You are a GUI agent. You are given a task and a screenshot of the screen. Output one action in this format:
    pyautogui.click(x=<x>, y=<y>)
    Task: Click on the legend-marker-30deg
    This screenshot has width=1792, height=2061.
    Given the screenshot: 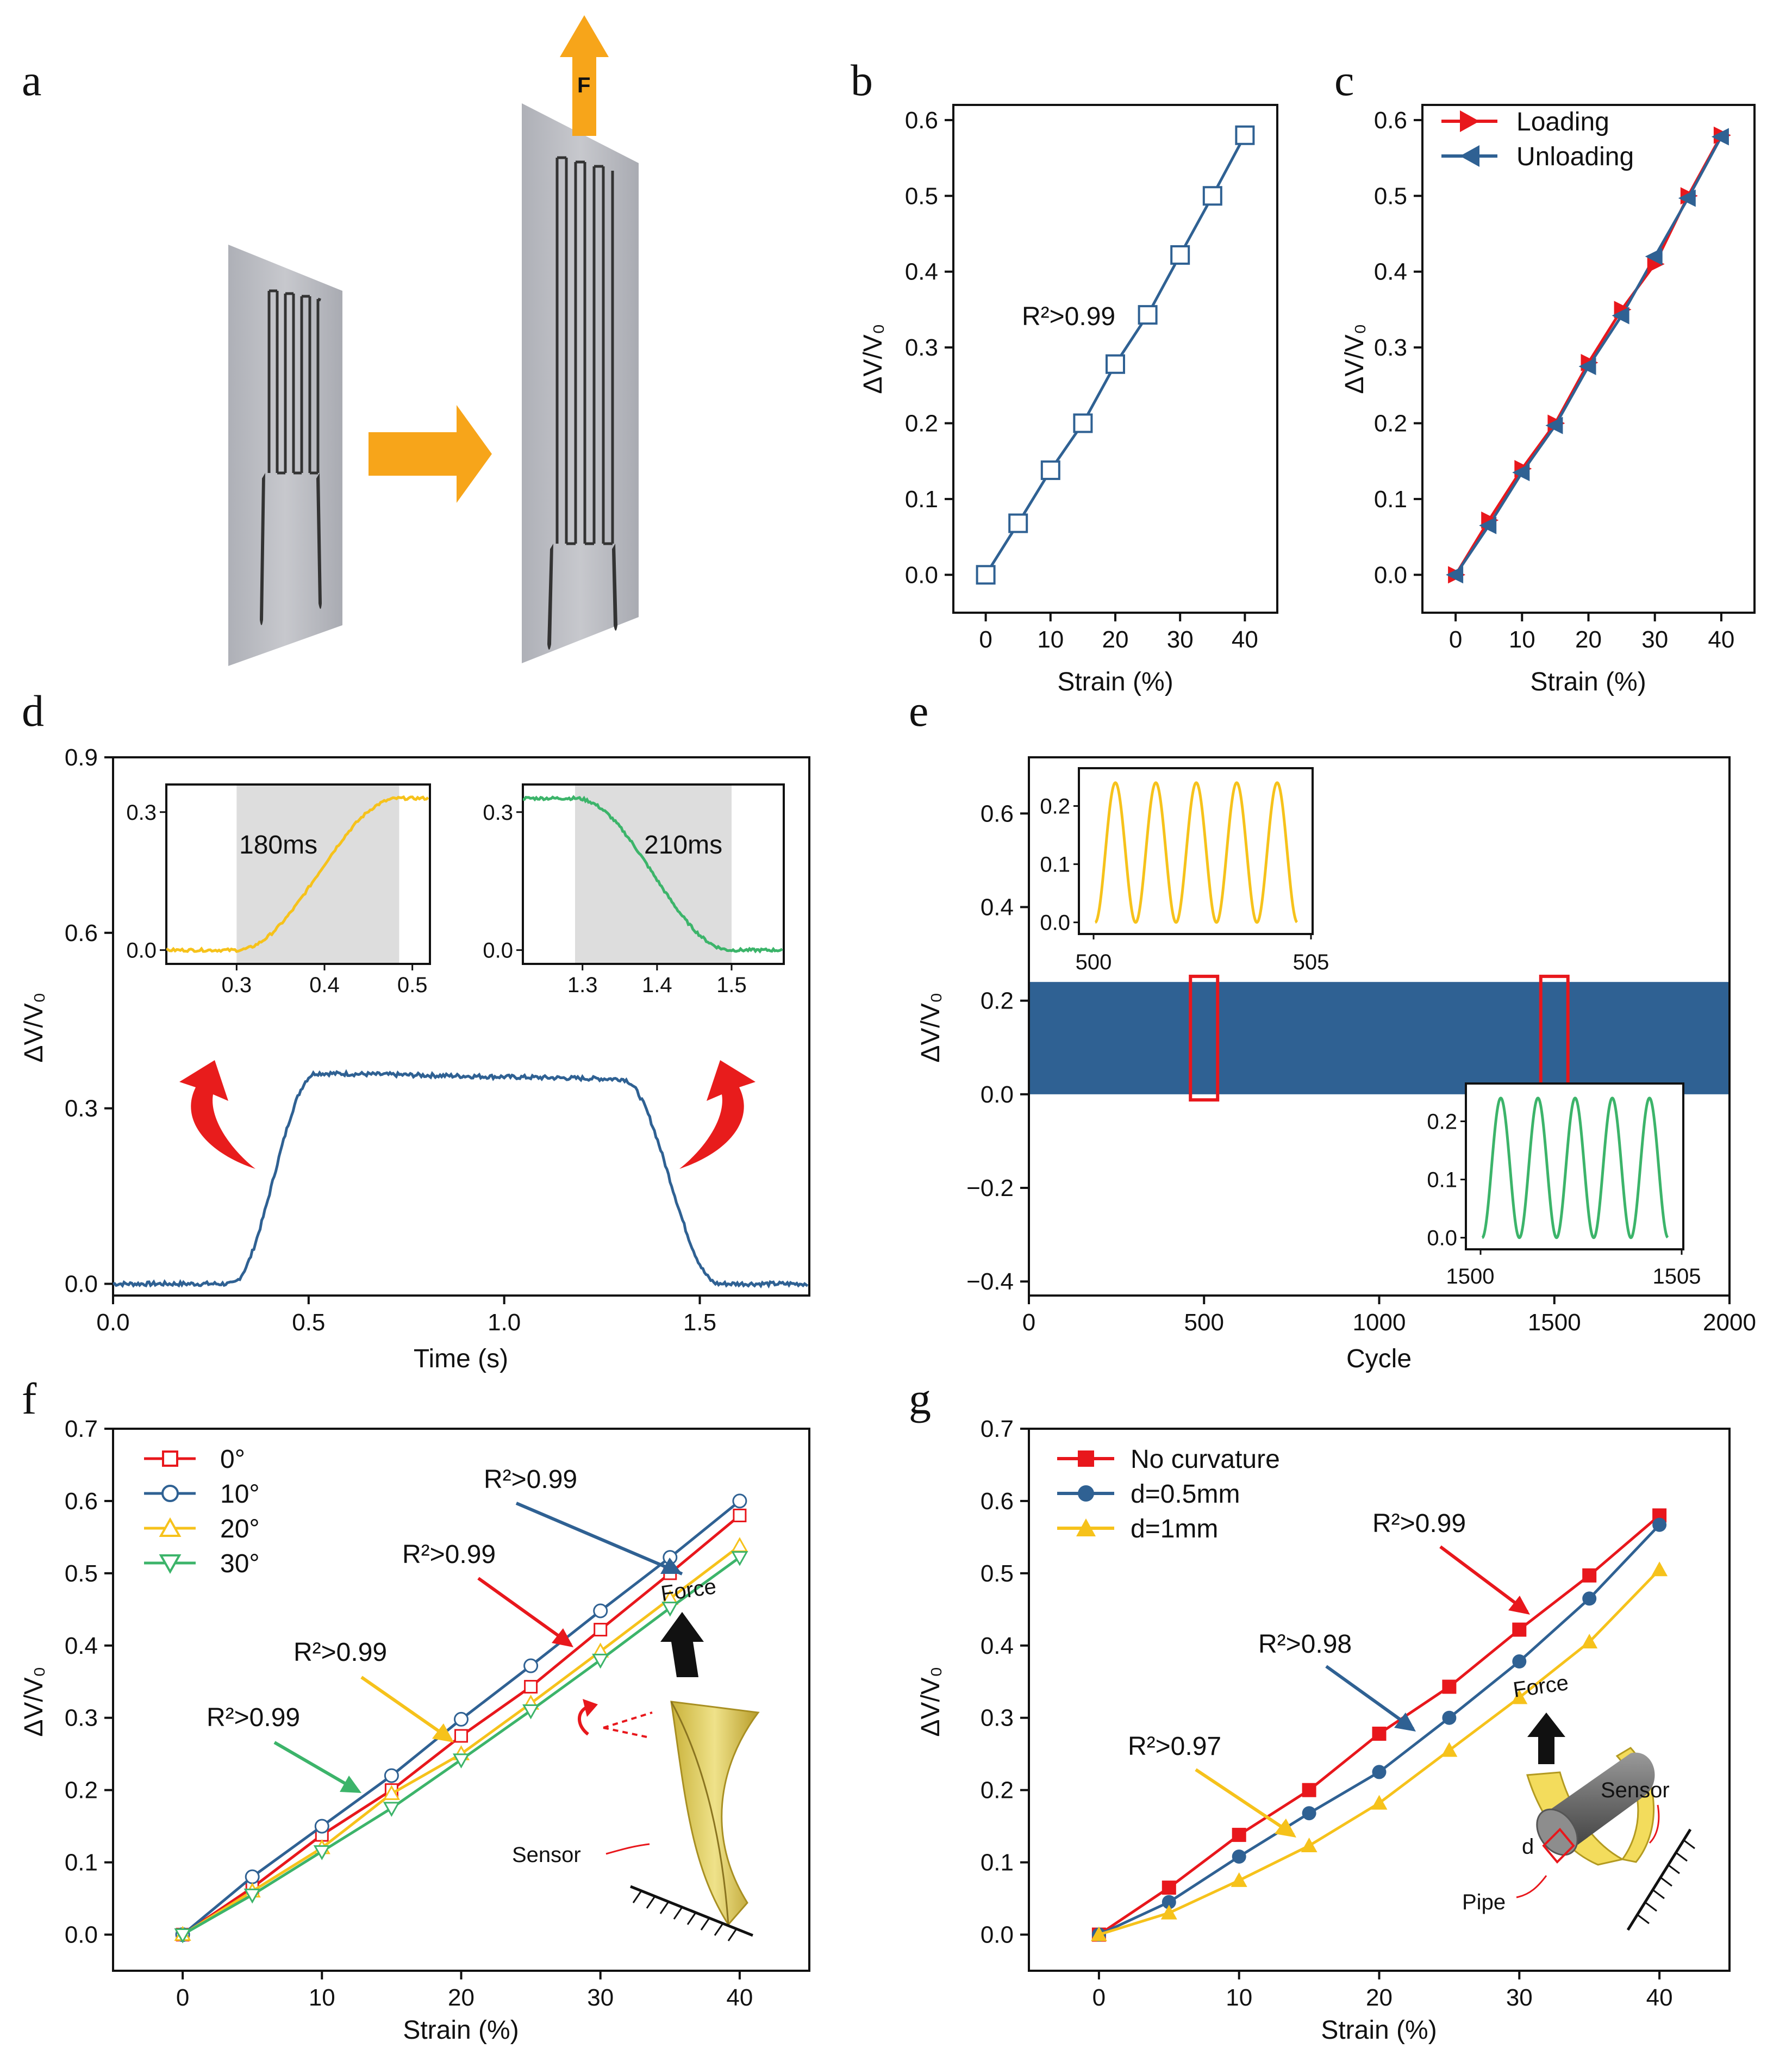 What is the action you would take?
    pyautogui.click(x=170, y=1564)
    